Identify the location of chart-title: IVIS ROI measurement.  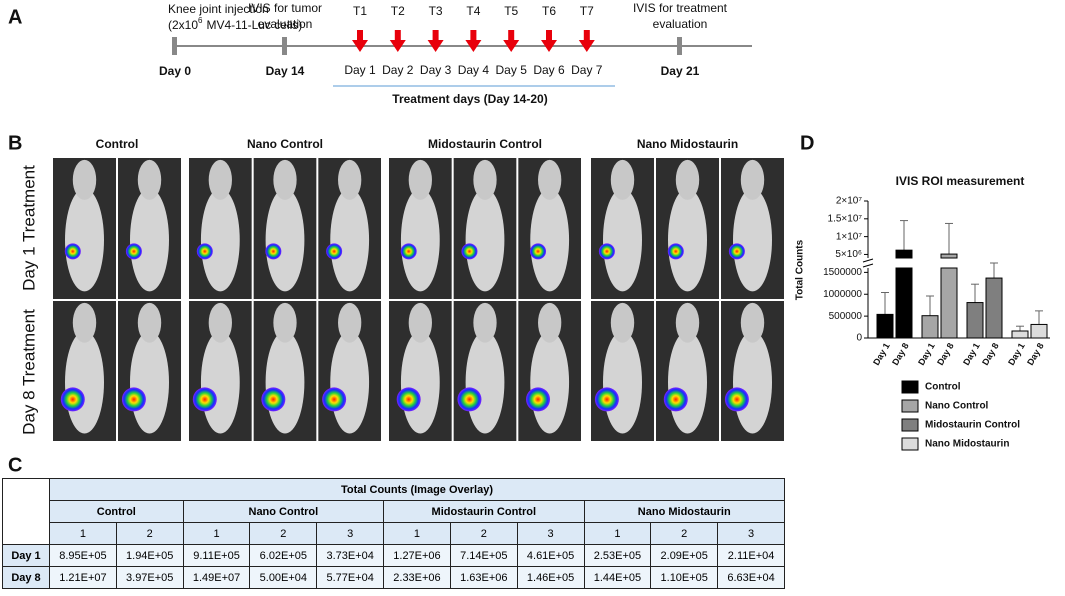
(960, 181).